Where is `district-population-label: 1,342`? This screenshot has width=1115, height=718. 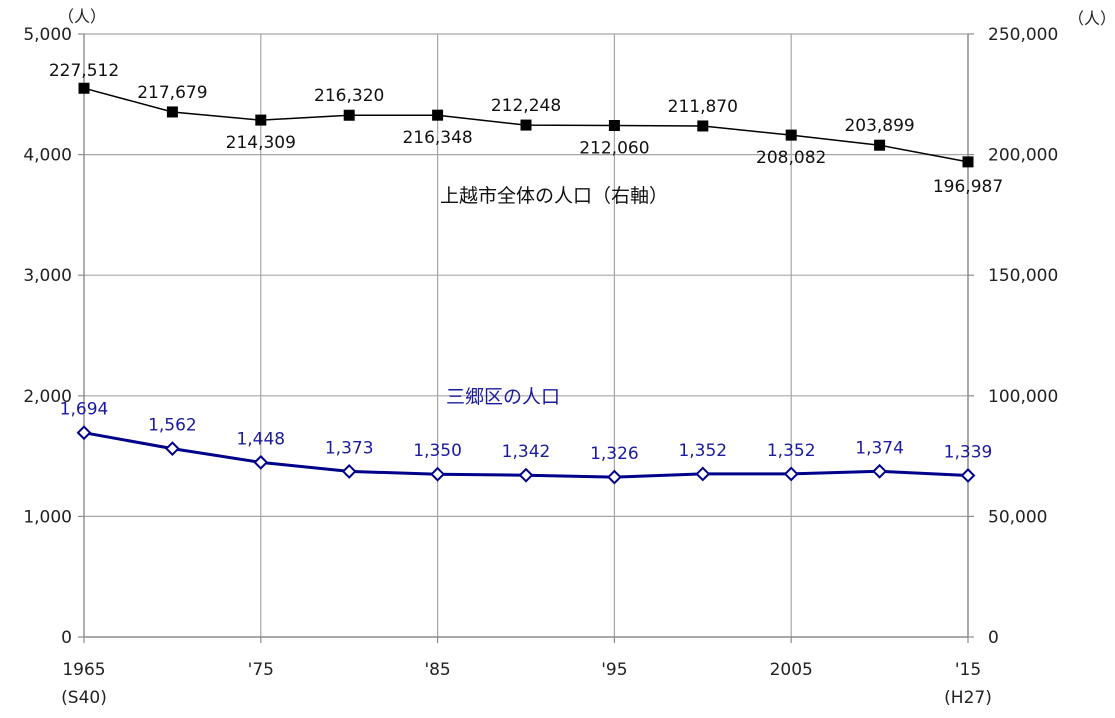 district-population-label: 1,342 is located at coordinates (526, 452).